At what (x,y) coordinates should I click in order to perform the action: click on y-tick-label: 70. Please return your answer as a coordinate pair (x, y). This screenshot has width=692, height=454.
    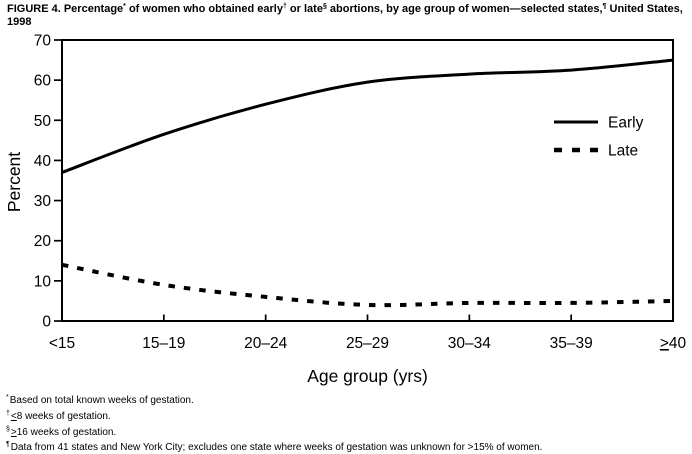
    Looking at the image, I should click on (43, 41).